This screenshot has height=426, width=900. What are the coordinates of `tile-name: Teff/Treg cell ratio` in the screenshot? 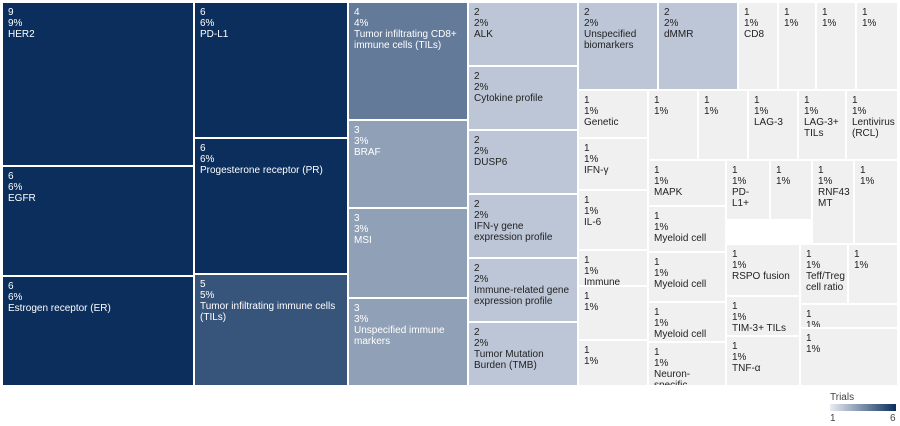 It's located at (825, 282).